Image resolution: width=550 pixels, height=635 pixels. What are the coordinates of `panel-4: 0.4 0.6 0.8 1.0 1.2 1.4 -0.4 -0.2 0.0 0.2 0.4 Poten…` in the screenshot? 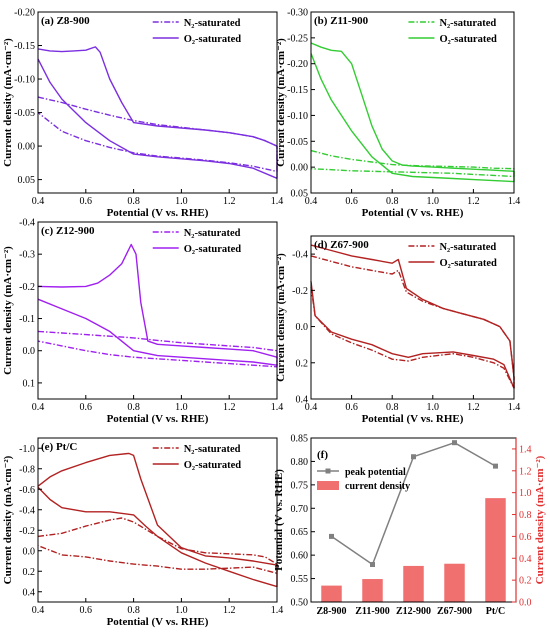 It's located at (398, 330).